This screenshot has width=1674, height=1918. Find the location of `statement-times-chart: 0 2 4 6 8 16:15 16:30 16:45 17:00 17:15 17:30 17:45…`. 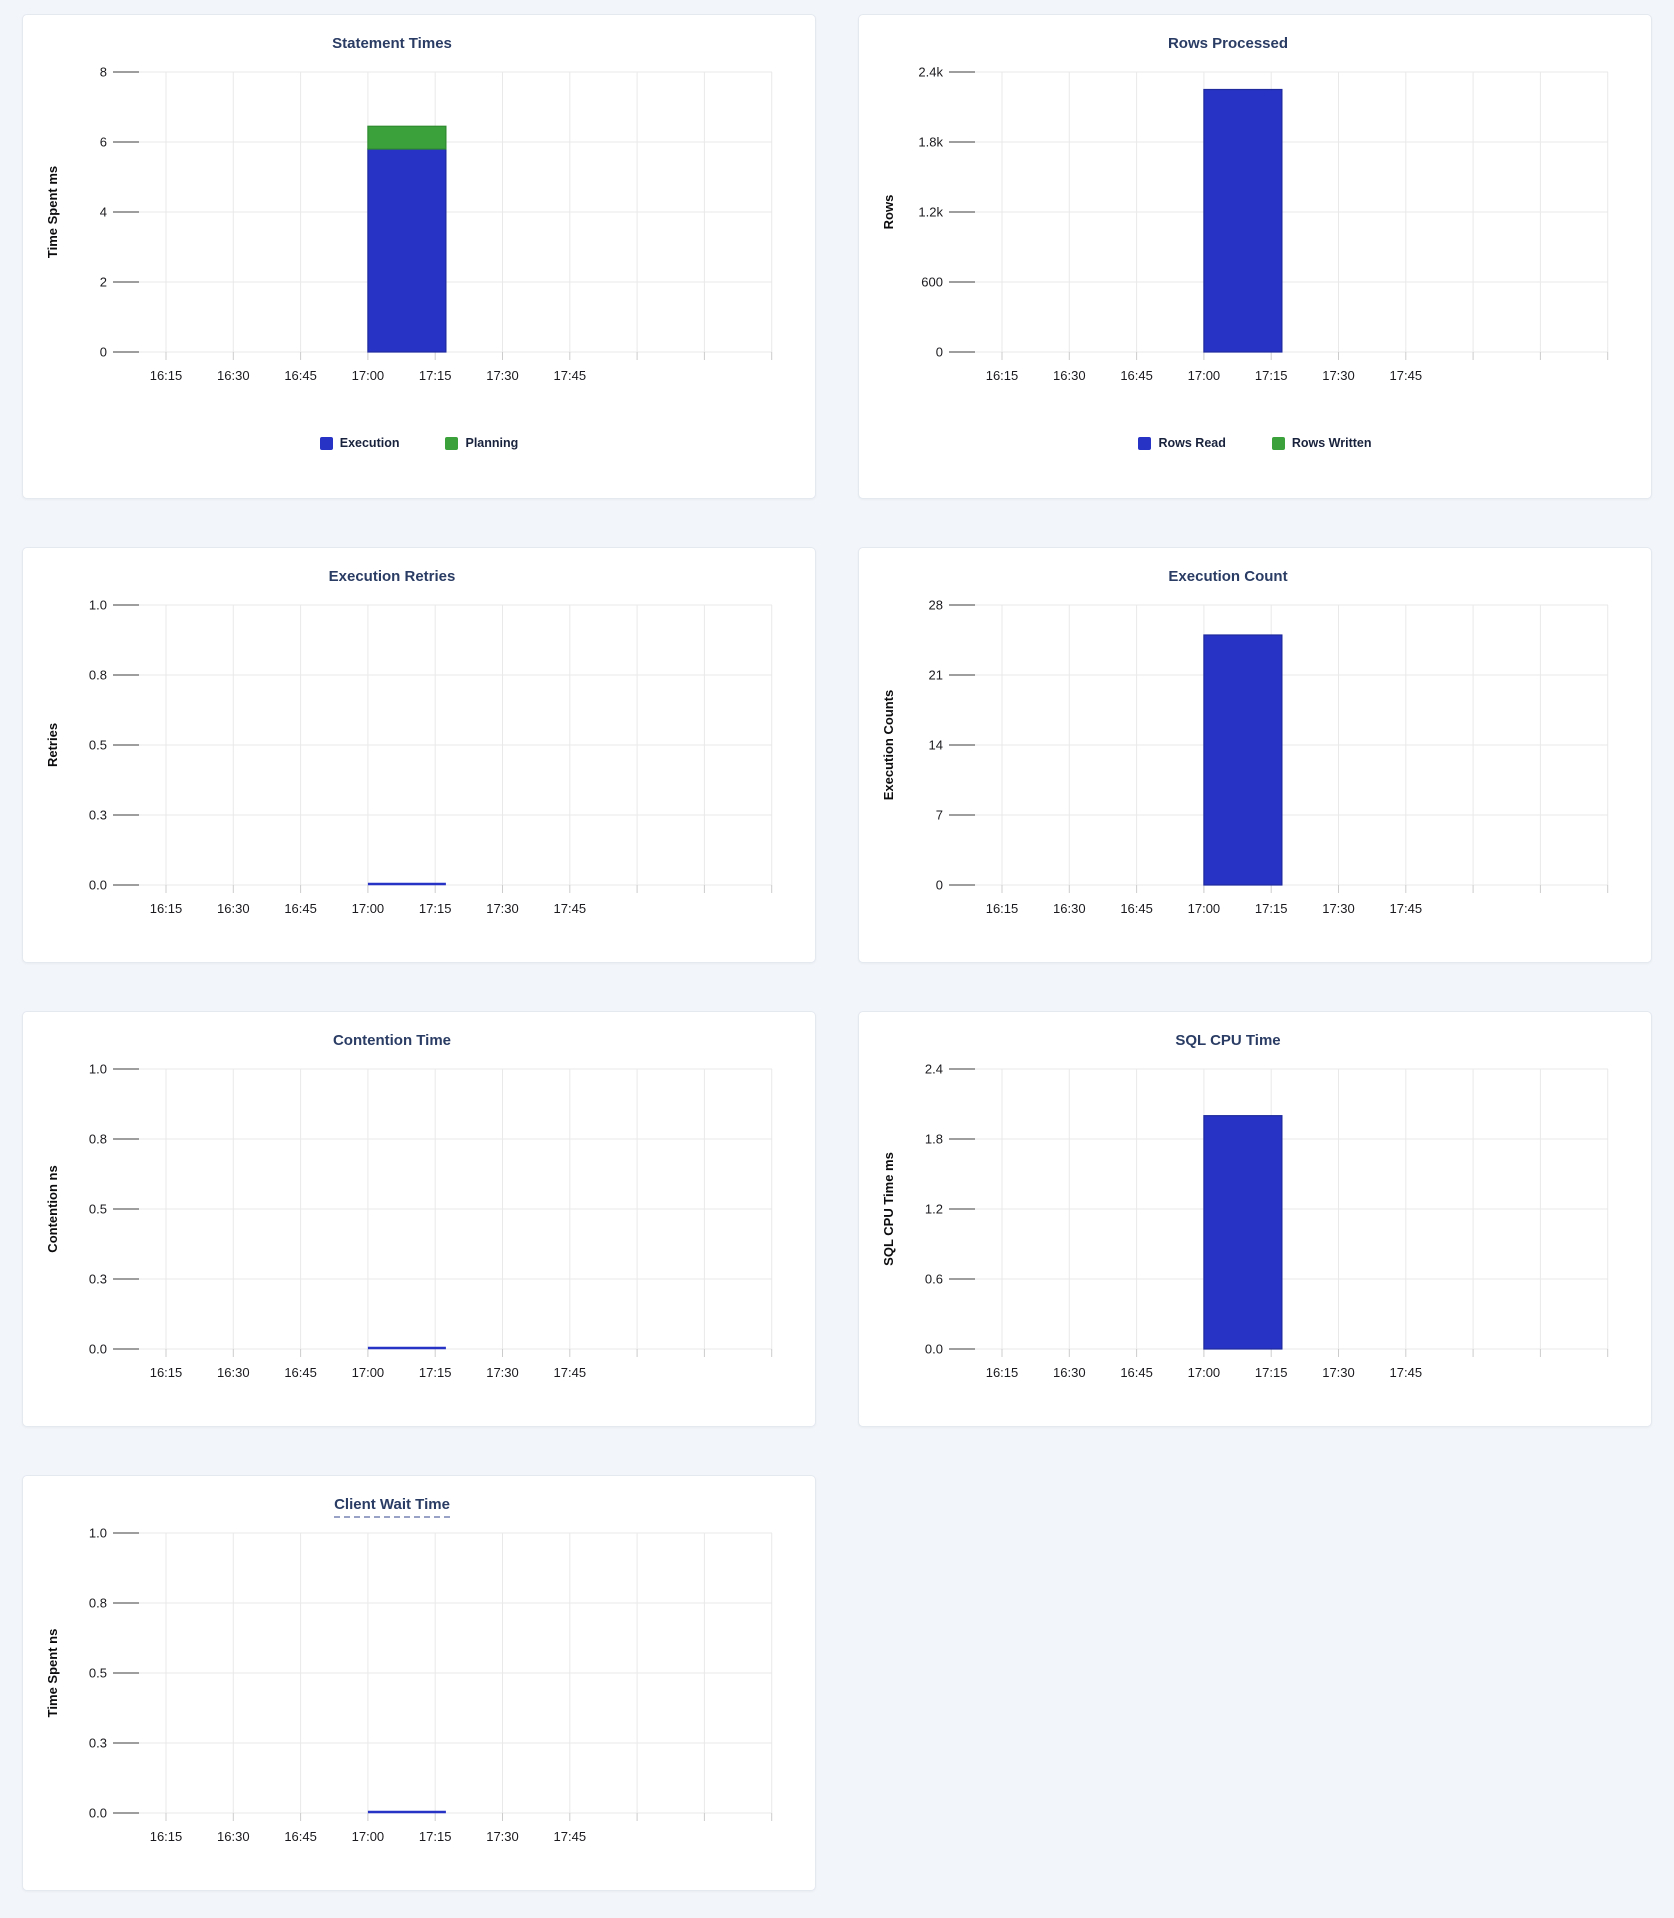

statement-times-chart: 0 2 4 6 8 16:15 16:30 16:45 17:00 17:15 17:30 17:45… is located at coordinates (418, 225).